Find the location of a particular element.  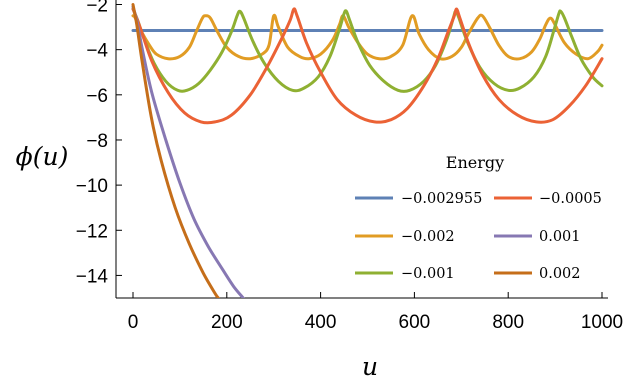

x-axis-label: u is located at coordinates (370, 366).